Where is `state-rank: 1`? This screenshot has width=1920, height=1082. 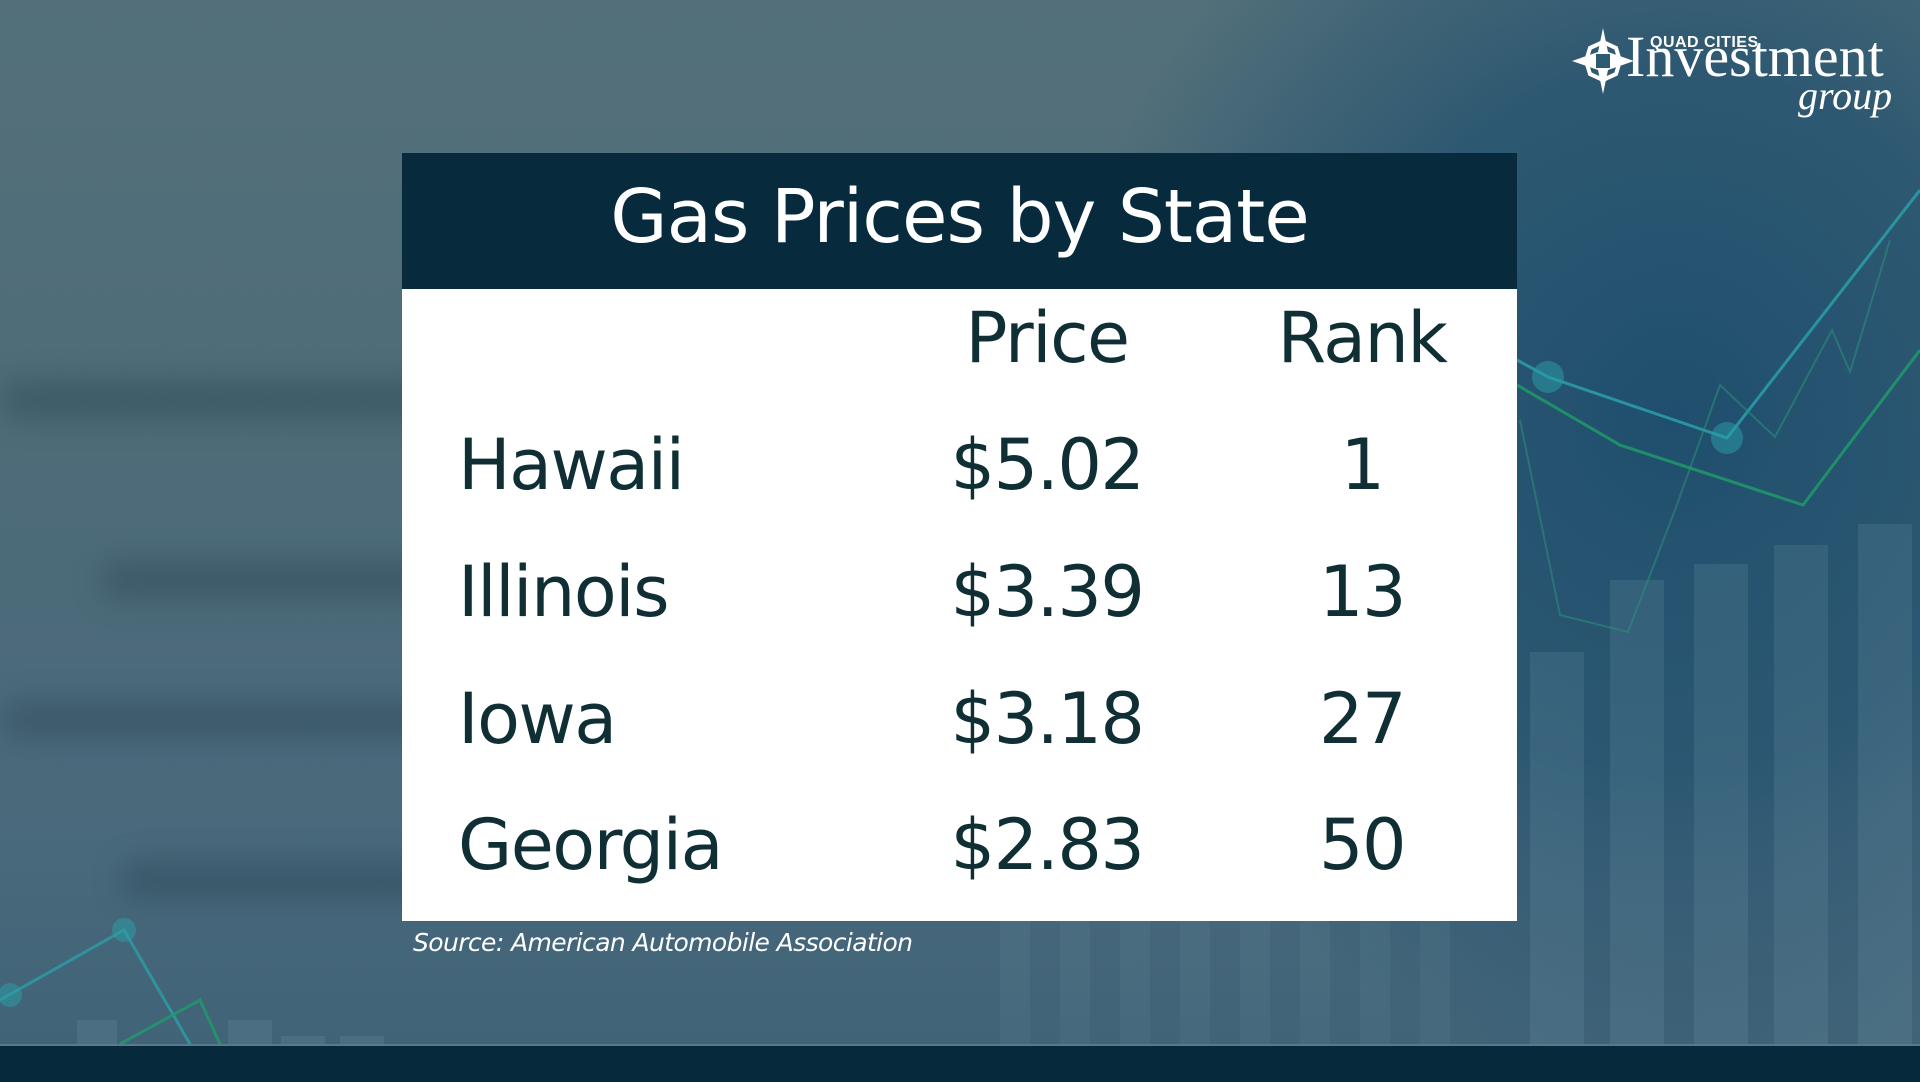
state-rank: 1 is located at coordinates (1362, 465).